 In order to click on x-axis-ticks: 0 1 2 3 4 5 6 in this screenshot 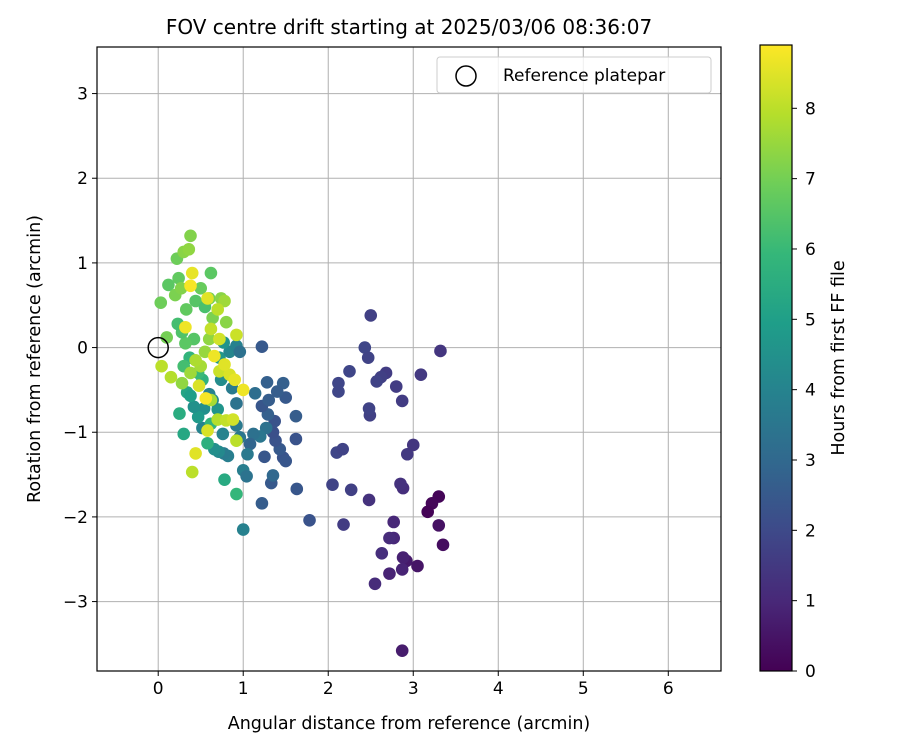, I will do `click(413, 685)`.